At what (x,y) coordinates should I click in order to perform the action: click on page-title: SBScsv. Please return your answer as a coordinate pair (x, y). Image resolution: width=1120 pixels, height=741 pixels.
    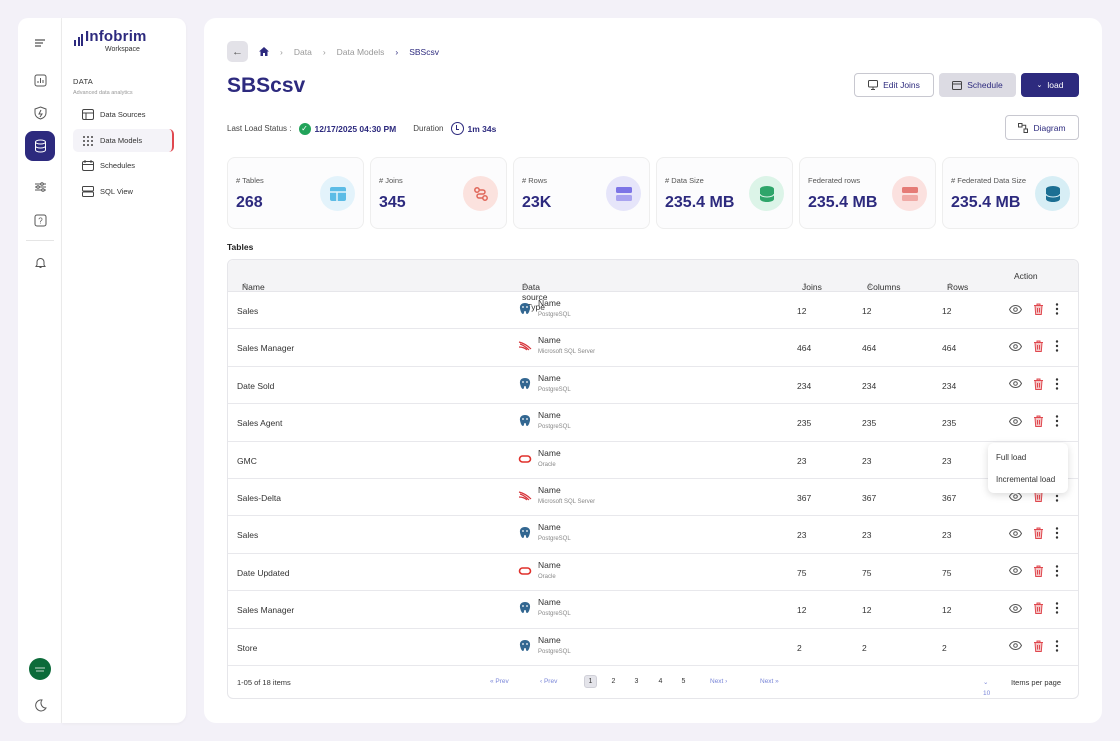
    Looking at the image, I should click on (266, 85).